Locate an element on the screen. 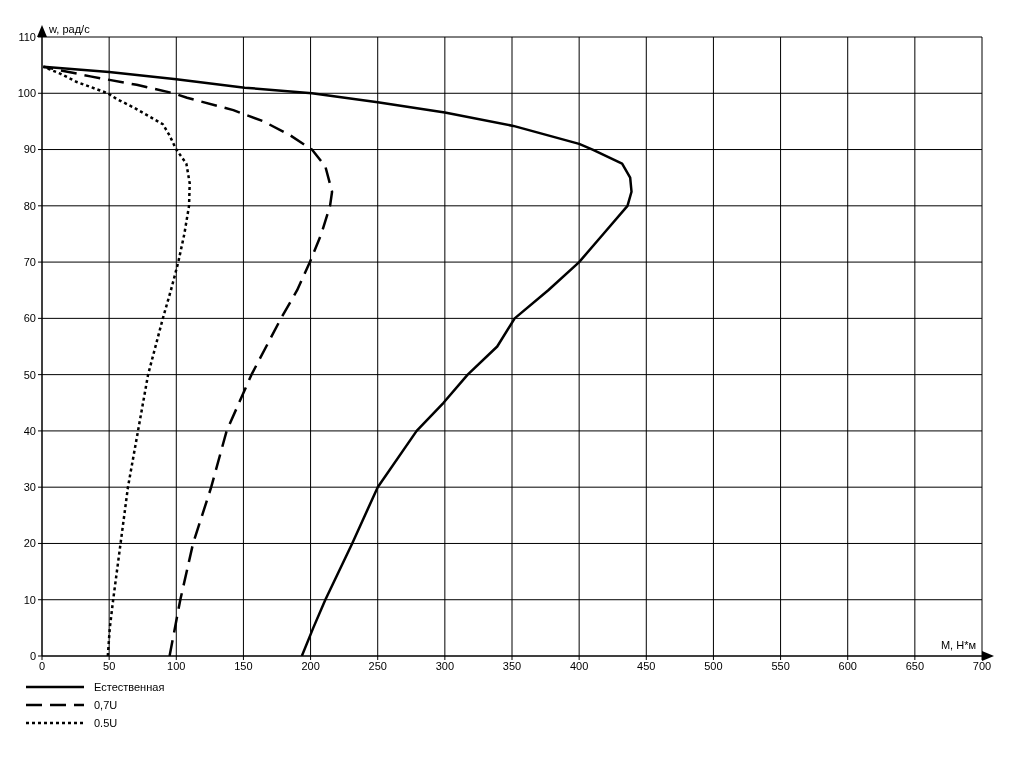  y-tick-label: 110 is located at coordinates (27, 36).